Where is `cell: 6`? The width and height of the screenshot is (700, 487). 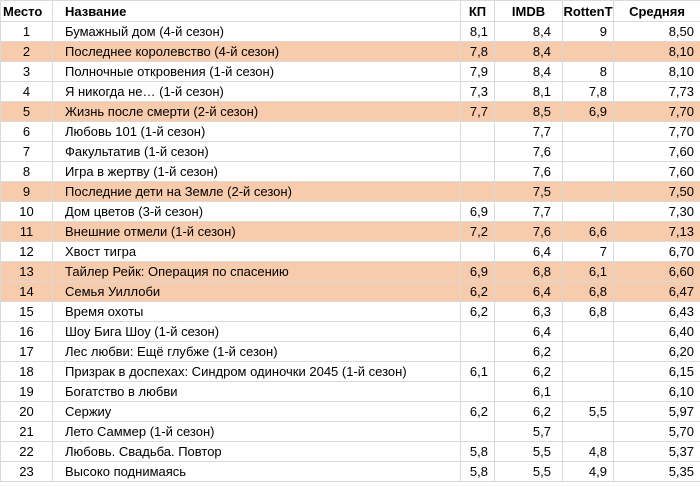 cell: 6 is located at coordinates (26, 131).